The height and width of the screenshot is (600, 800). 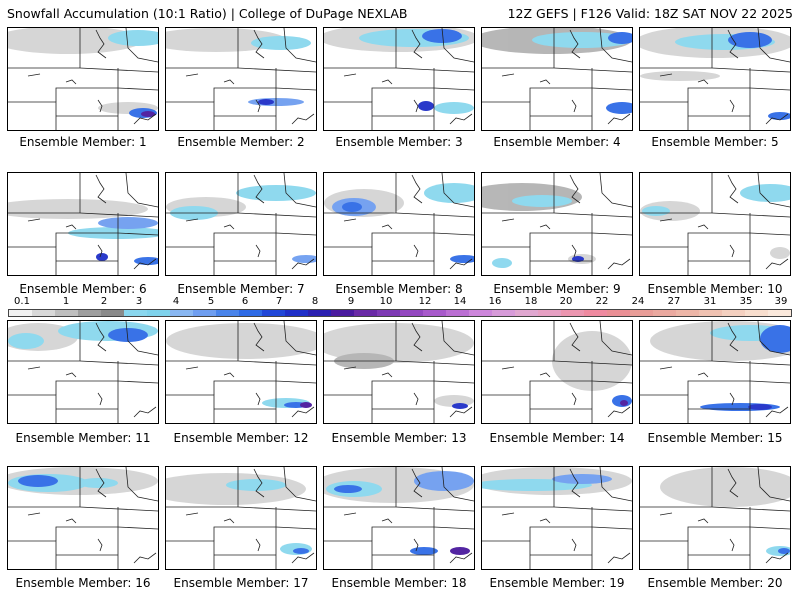 I want to click on scale-tick-label: 16, so click(x=495, y=301).